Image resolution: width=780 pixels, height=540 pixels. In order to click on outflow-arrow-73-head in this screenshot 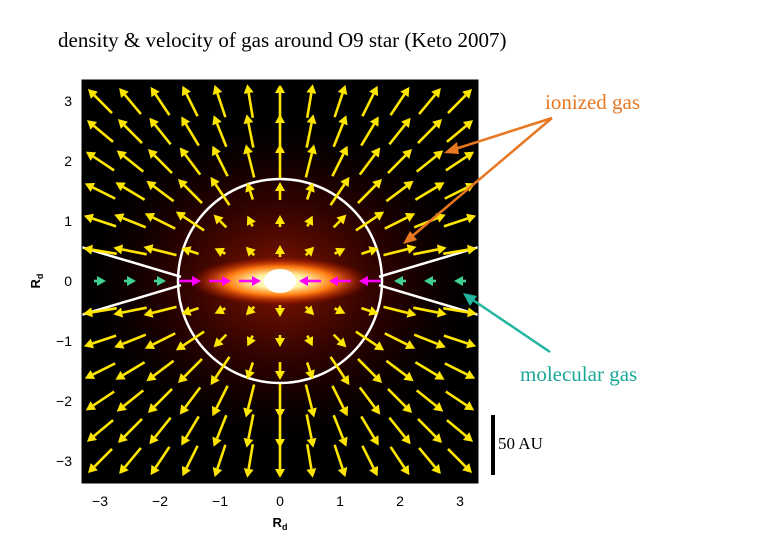, I will do `click(340, 252)`.